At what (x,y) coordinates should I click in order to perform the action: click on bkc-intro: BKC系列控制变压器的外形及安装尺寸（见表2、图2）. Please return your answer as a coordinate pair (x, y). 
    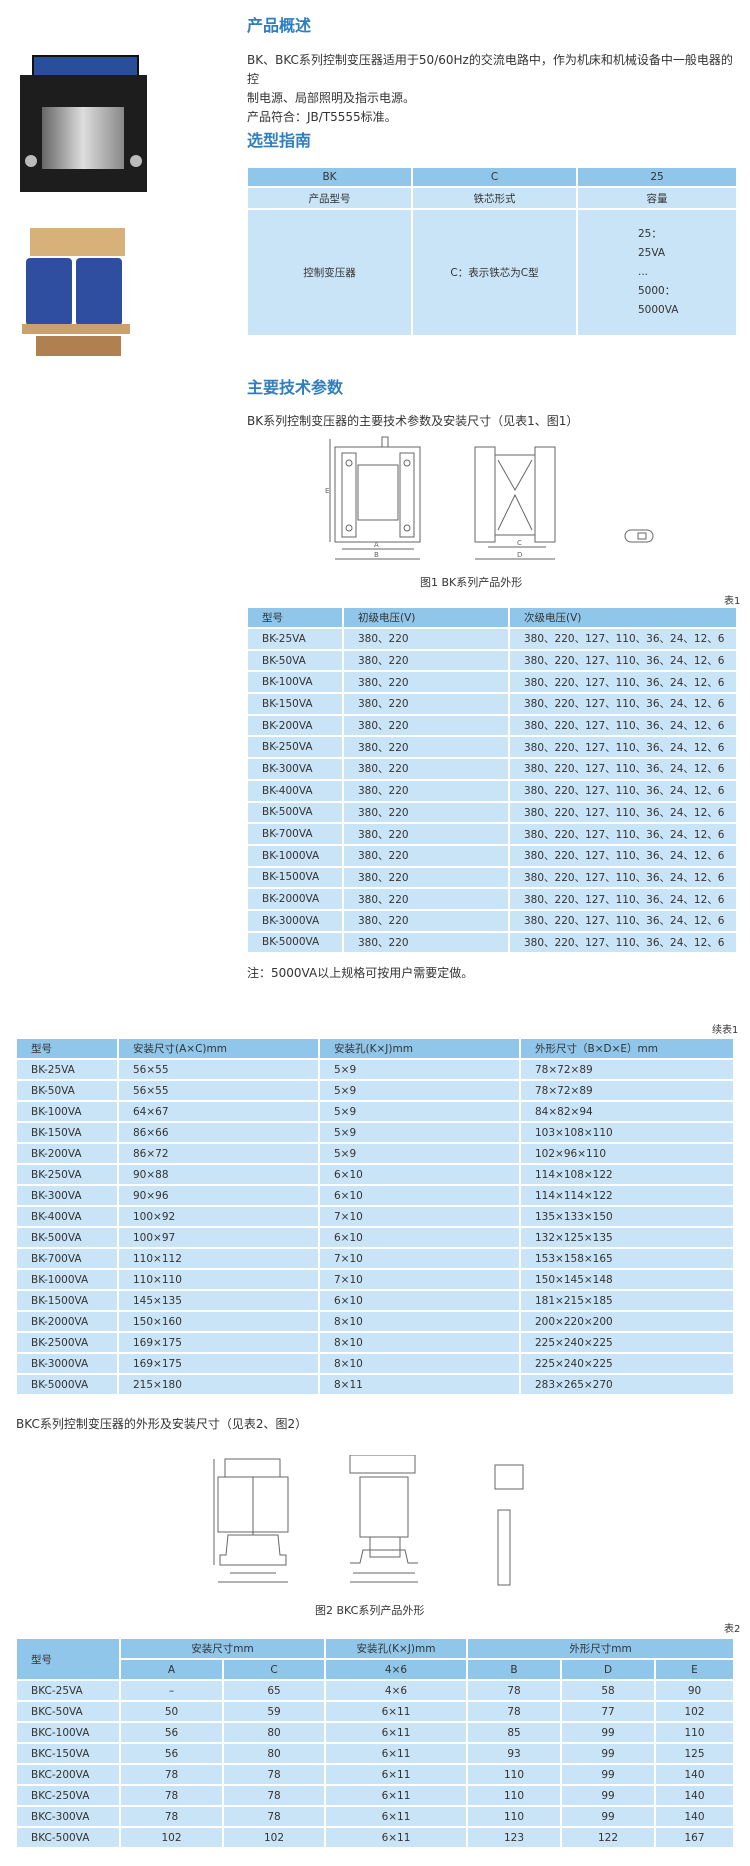
    Looking at the image, I should click on (162, 1424).